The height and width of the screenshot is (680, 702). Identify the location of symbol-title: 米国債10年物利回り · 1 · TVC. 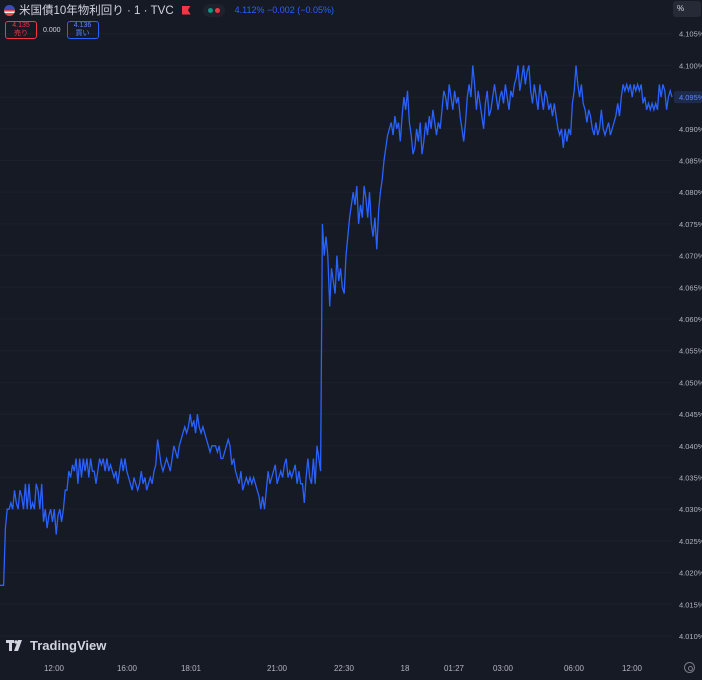
(96, 11).